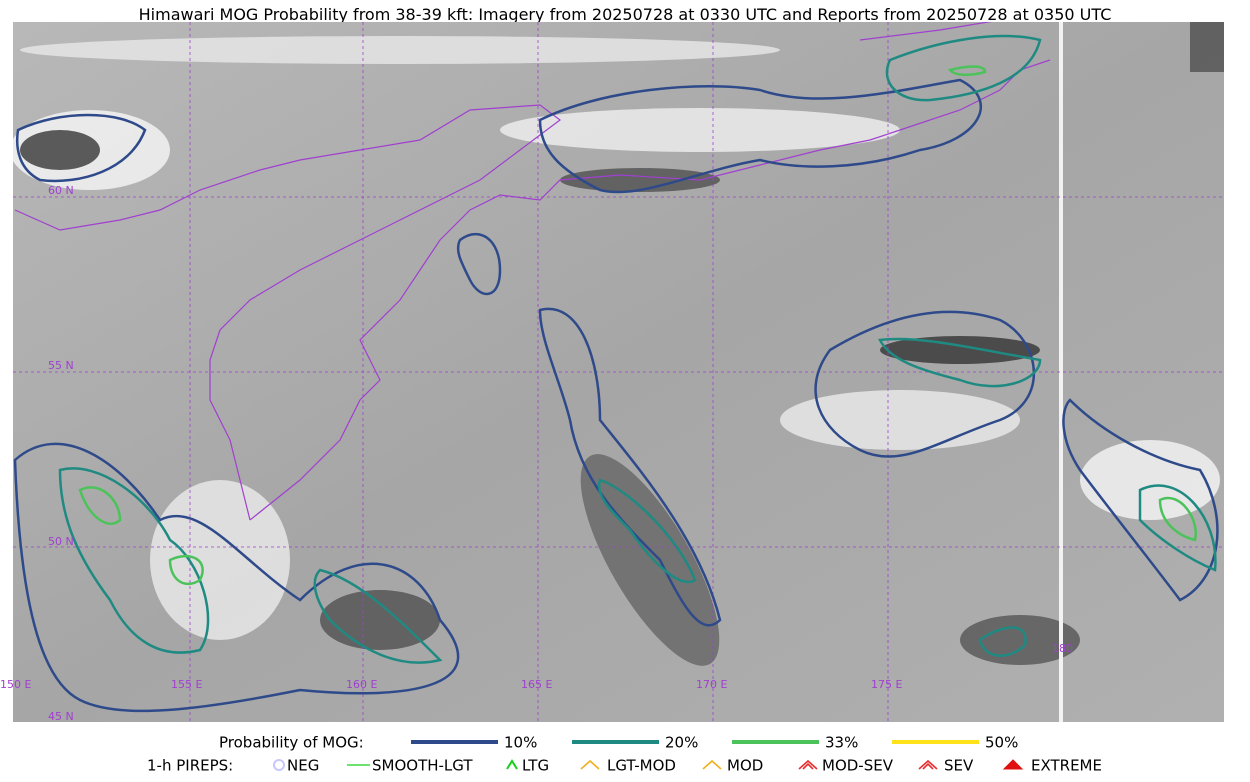 This screenshot has height=782, width=1250. What do you see at coordinates (186, 684) in the screenshot?
I see `lon-label: 155 E` at bounding box center [186, 684].